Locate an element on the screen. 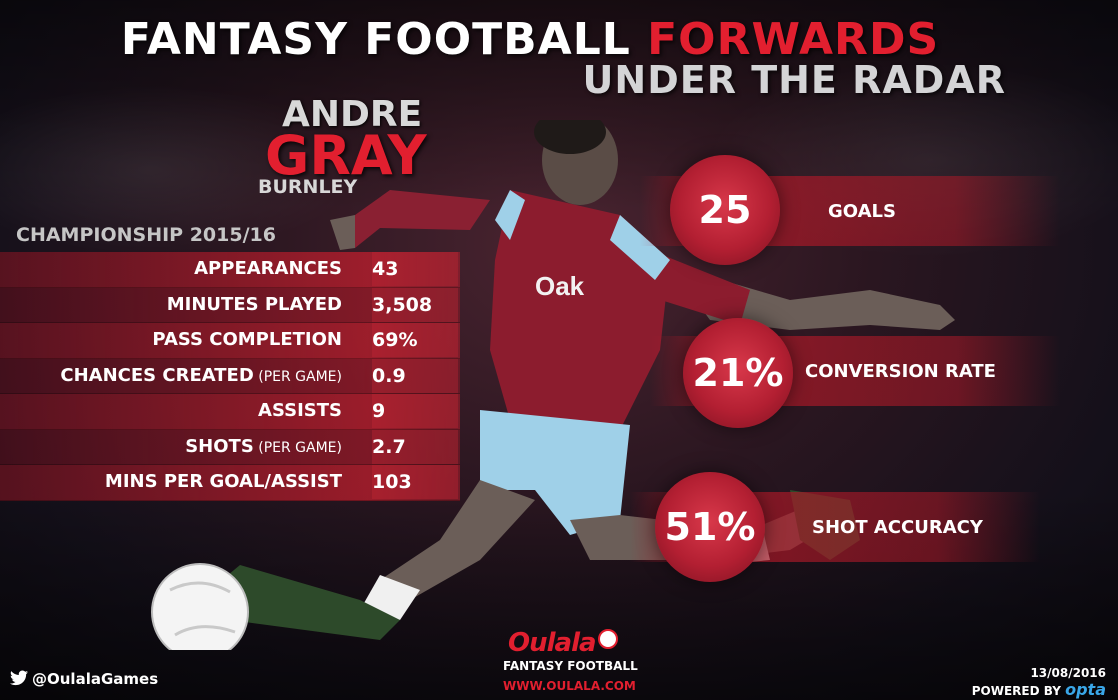 This screenshot has width=1118, height=700. stat-label: MINS PER GOAL/ASSIST is located at coordinates (223, 481).